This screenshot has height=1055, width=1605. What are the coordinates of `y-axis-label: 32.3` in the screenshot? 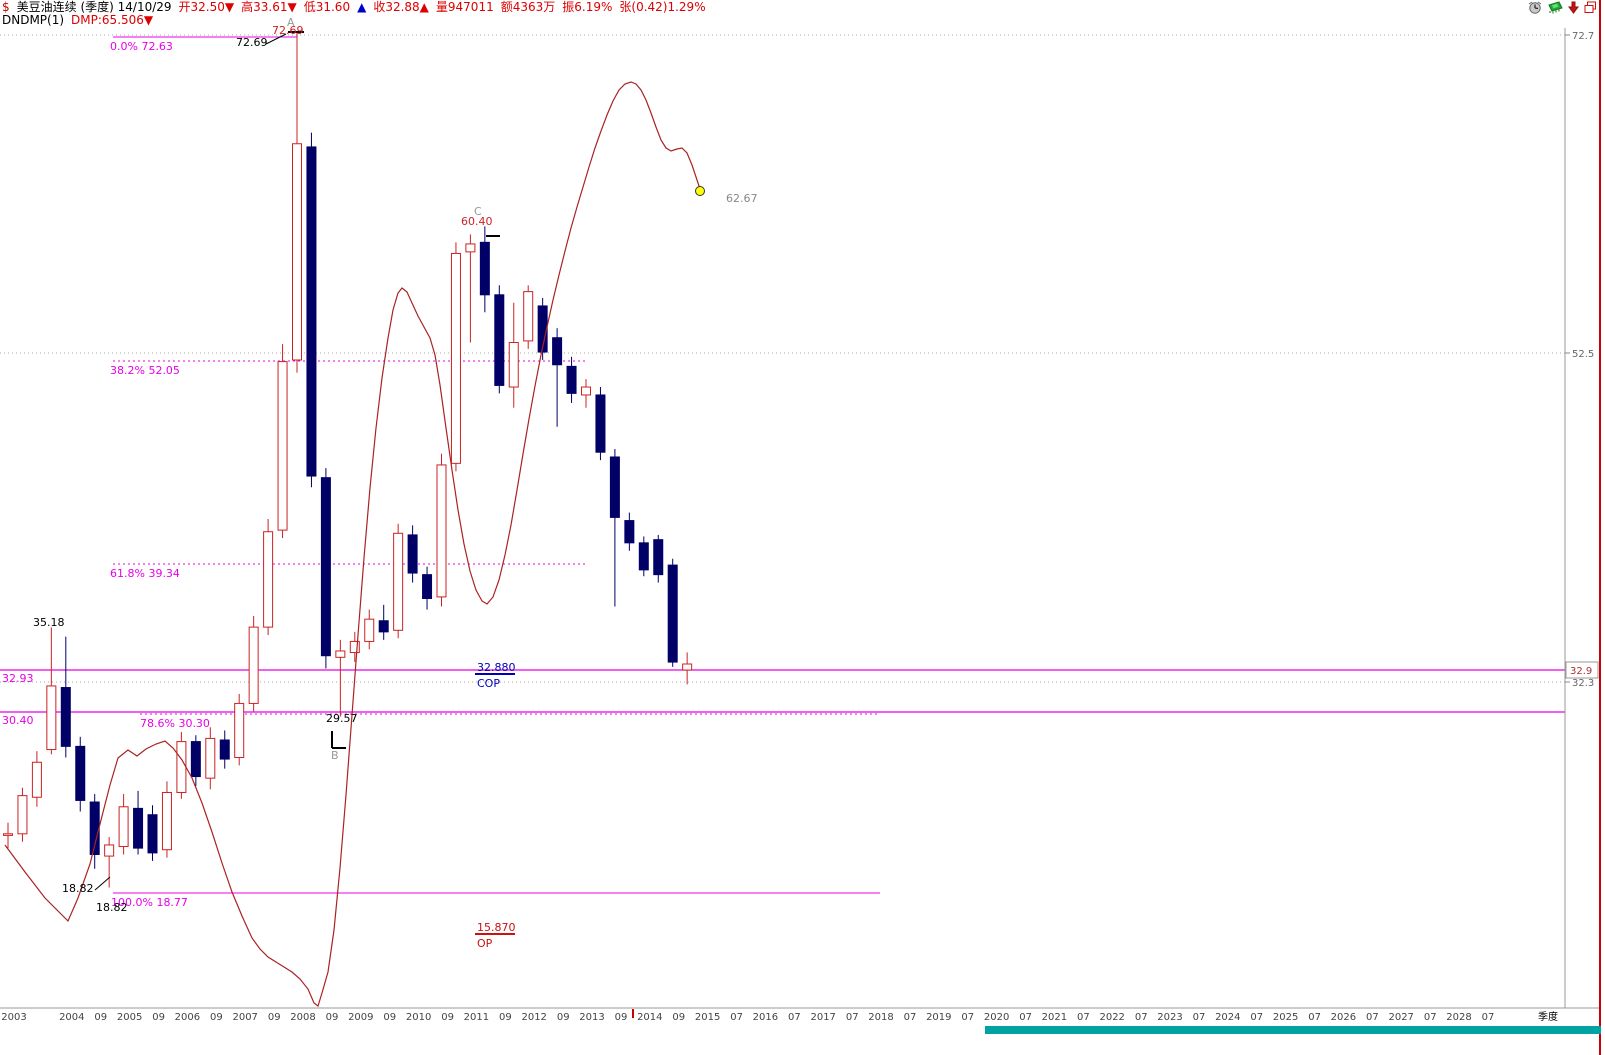 It's located at (1583, 683).